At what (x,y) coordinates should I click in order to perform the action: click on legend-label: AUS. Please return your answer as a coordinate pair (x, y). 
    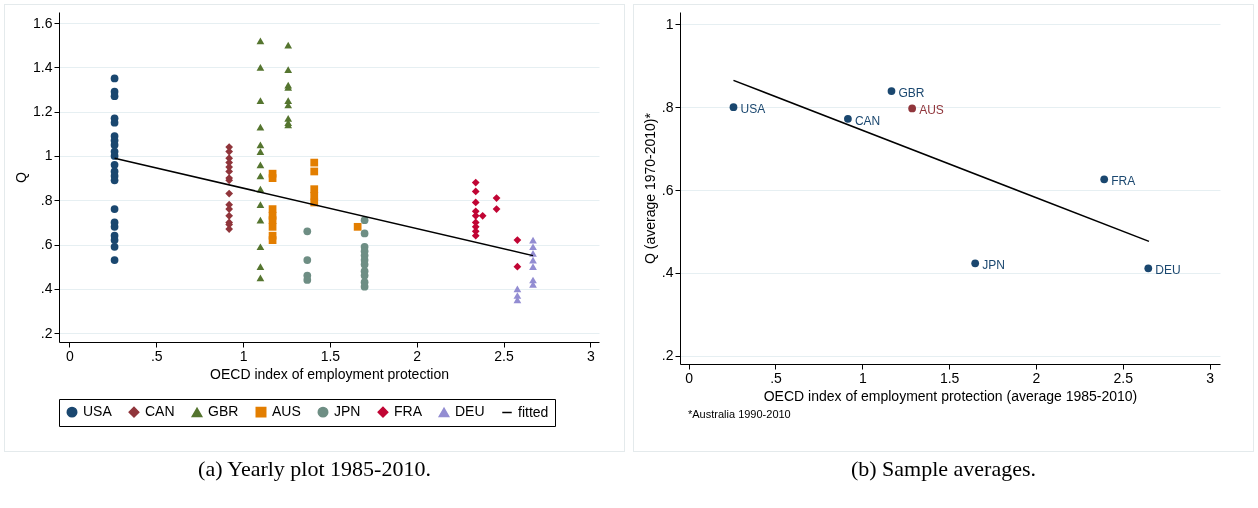
    Looking at the image, I should click on (286, 411).